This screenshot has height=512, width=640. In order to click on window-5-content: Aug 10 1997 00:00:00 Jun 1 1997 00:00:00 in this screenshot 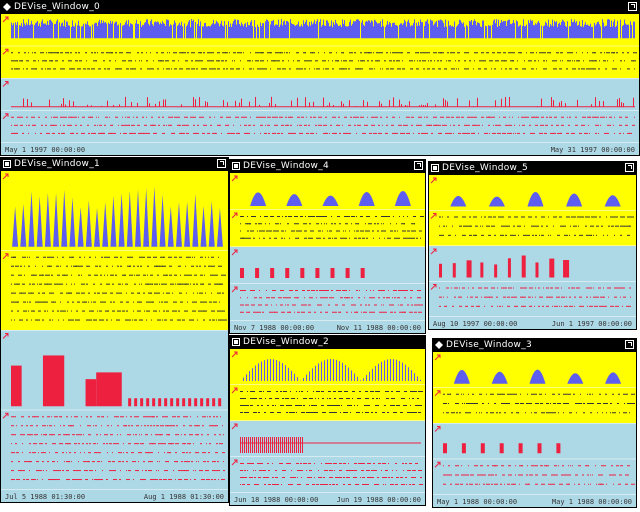, I will do `click(532, 252)`.